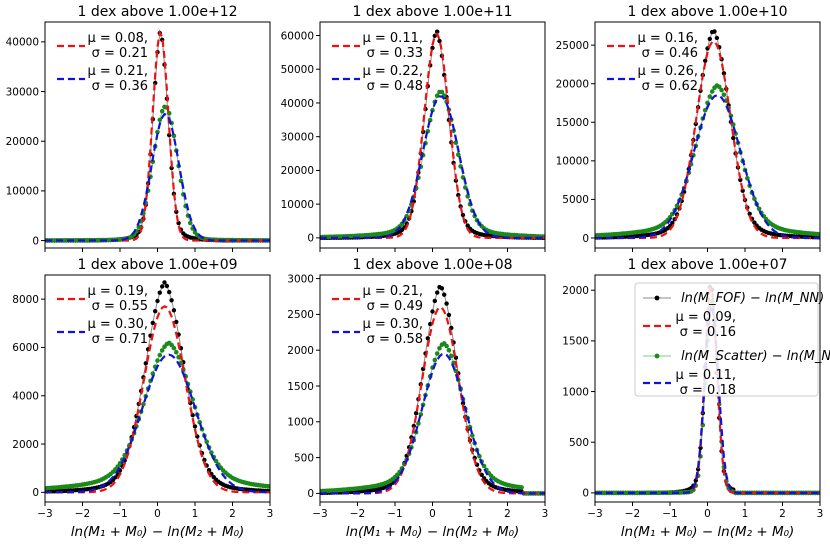 This screenshot has width=830, height=549. I want to click on legend-mu: μ = 0.11,, so click(705, 375).